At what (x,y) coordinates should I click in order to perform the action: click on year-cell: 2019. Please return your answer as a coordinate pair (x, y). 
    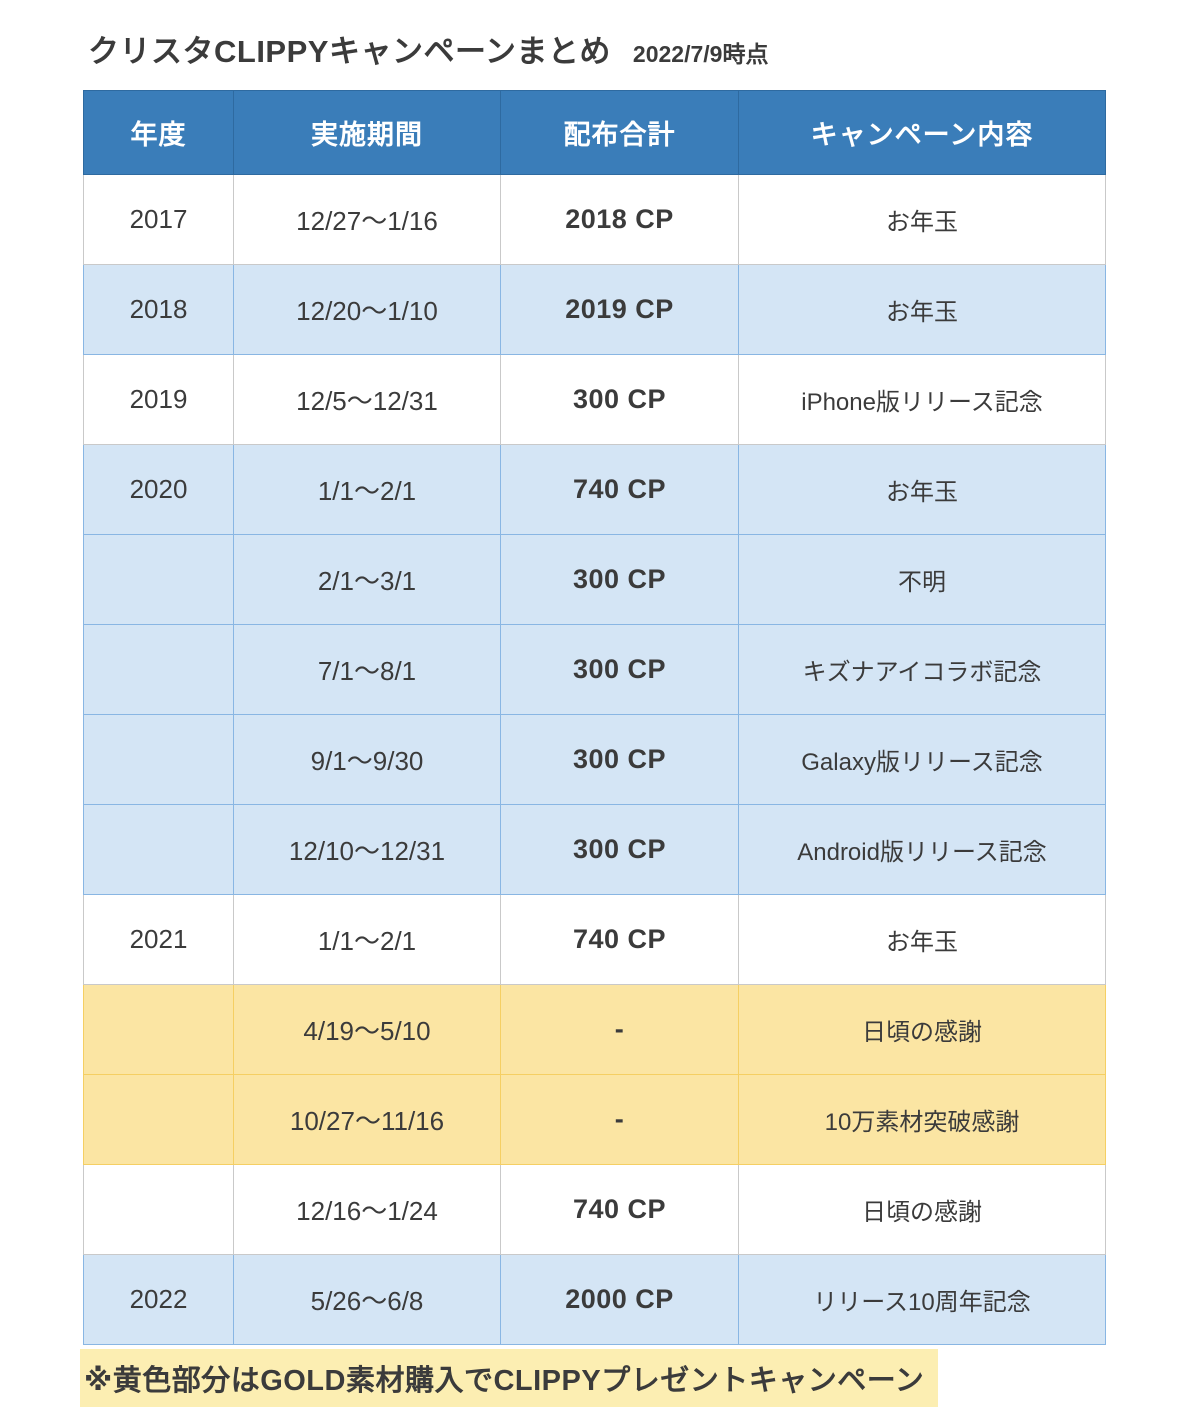
    Looking at the image, I should click on (158, 399).